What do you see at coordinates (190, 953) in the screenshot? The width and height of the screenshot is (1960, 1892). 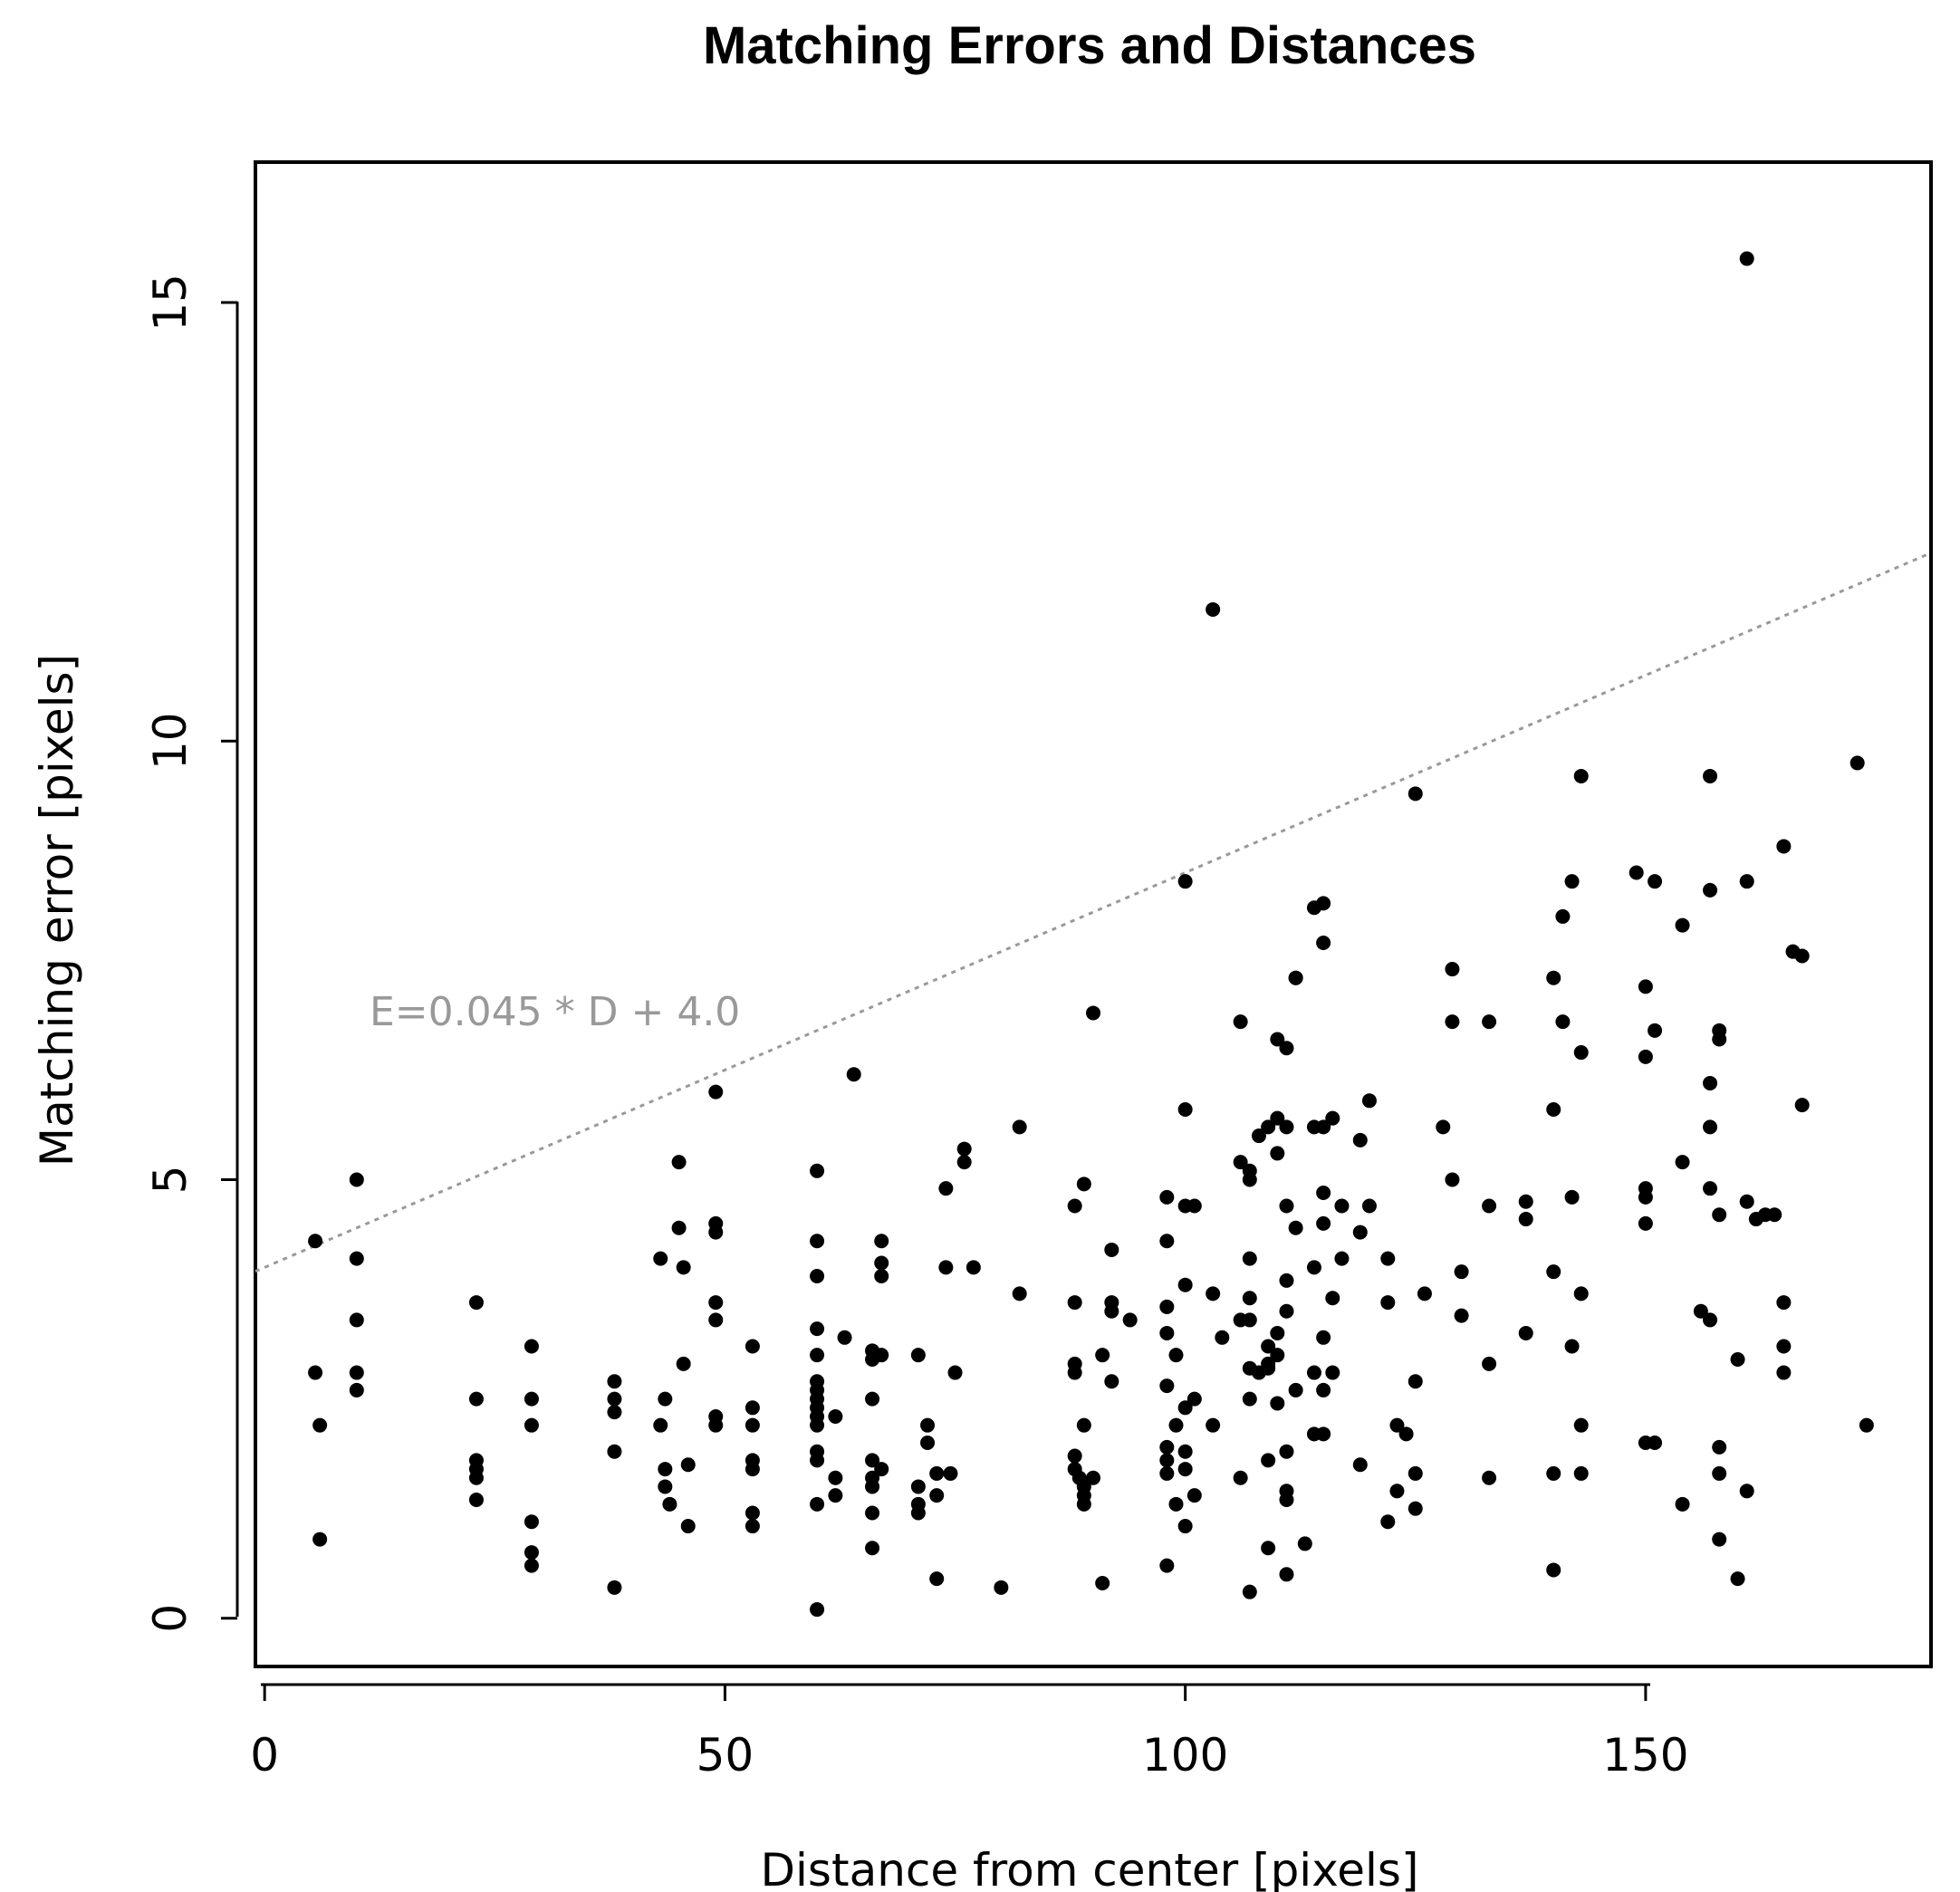 I see `y-axis-ticks: 0 5 10 15` at bounding box center [190, 953].